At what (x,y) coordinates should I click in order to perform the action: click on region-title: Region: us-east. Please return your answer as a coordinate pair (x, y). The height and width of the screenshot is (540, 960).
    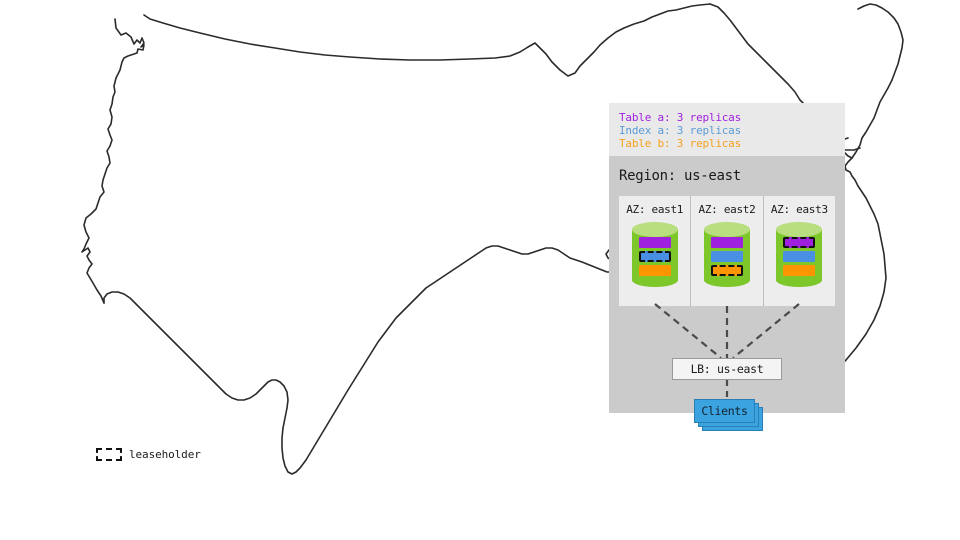
    Looking at the image, I should click on (680, 176).